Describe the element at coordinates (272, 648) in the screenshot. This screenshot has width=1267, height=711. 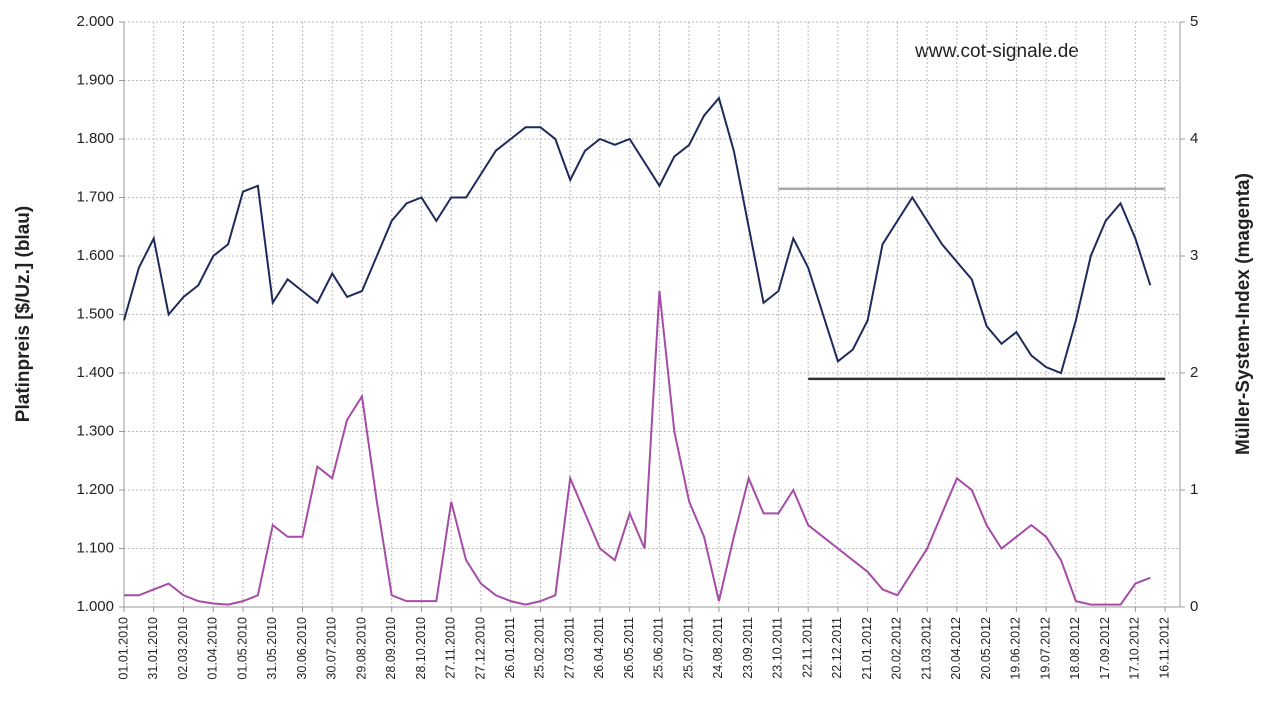
I see `x-tick-label: 31.05.2010` at that location.